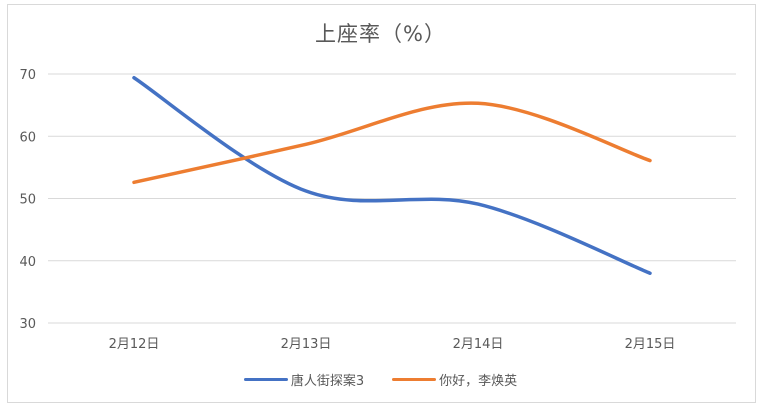 This screenshot has width=761, height=409. What do you see at coordinates (414, 379) in the screenshot?
I see `legend-swatch-orange-icon` at bounding box center [414, 379].